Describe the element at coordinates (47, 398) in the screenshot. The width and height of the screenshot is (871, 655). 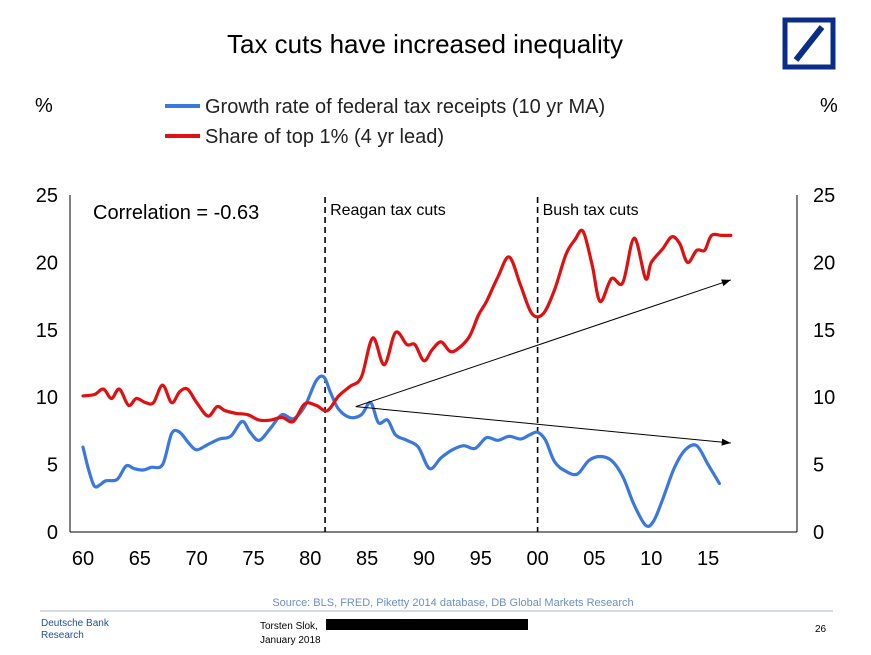
I see `y-tick-left-10: 10` at that location.